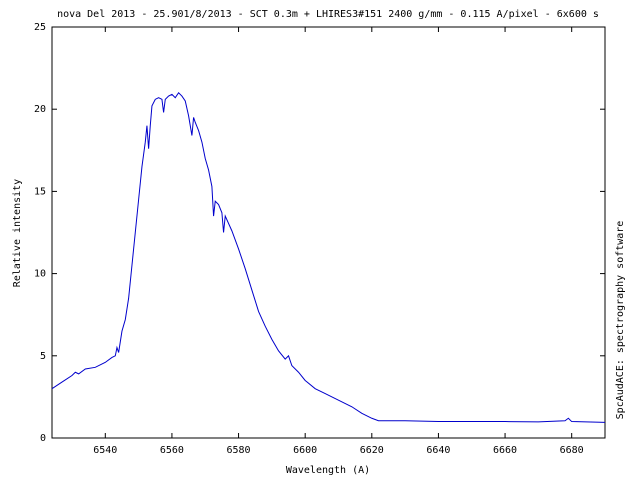 Image resolution: width=640 pixels, height=480 pixels. I want to click on side-note: SpcAudACE: spectrography software, so click(620, 320).